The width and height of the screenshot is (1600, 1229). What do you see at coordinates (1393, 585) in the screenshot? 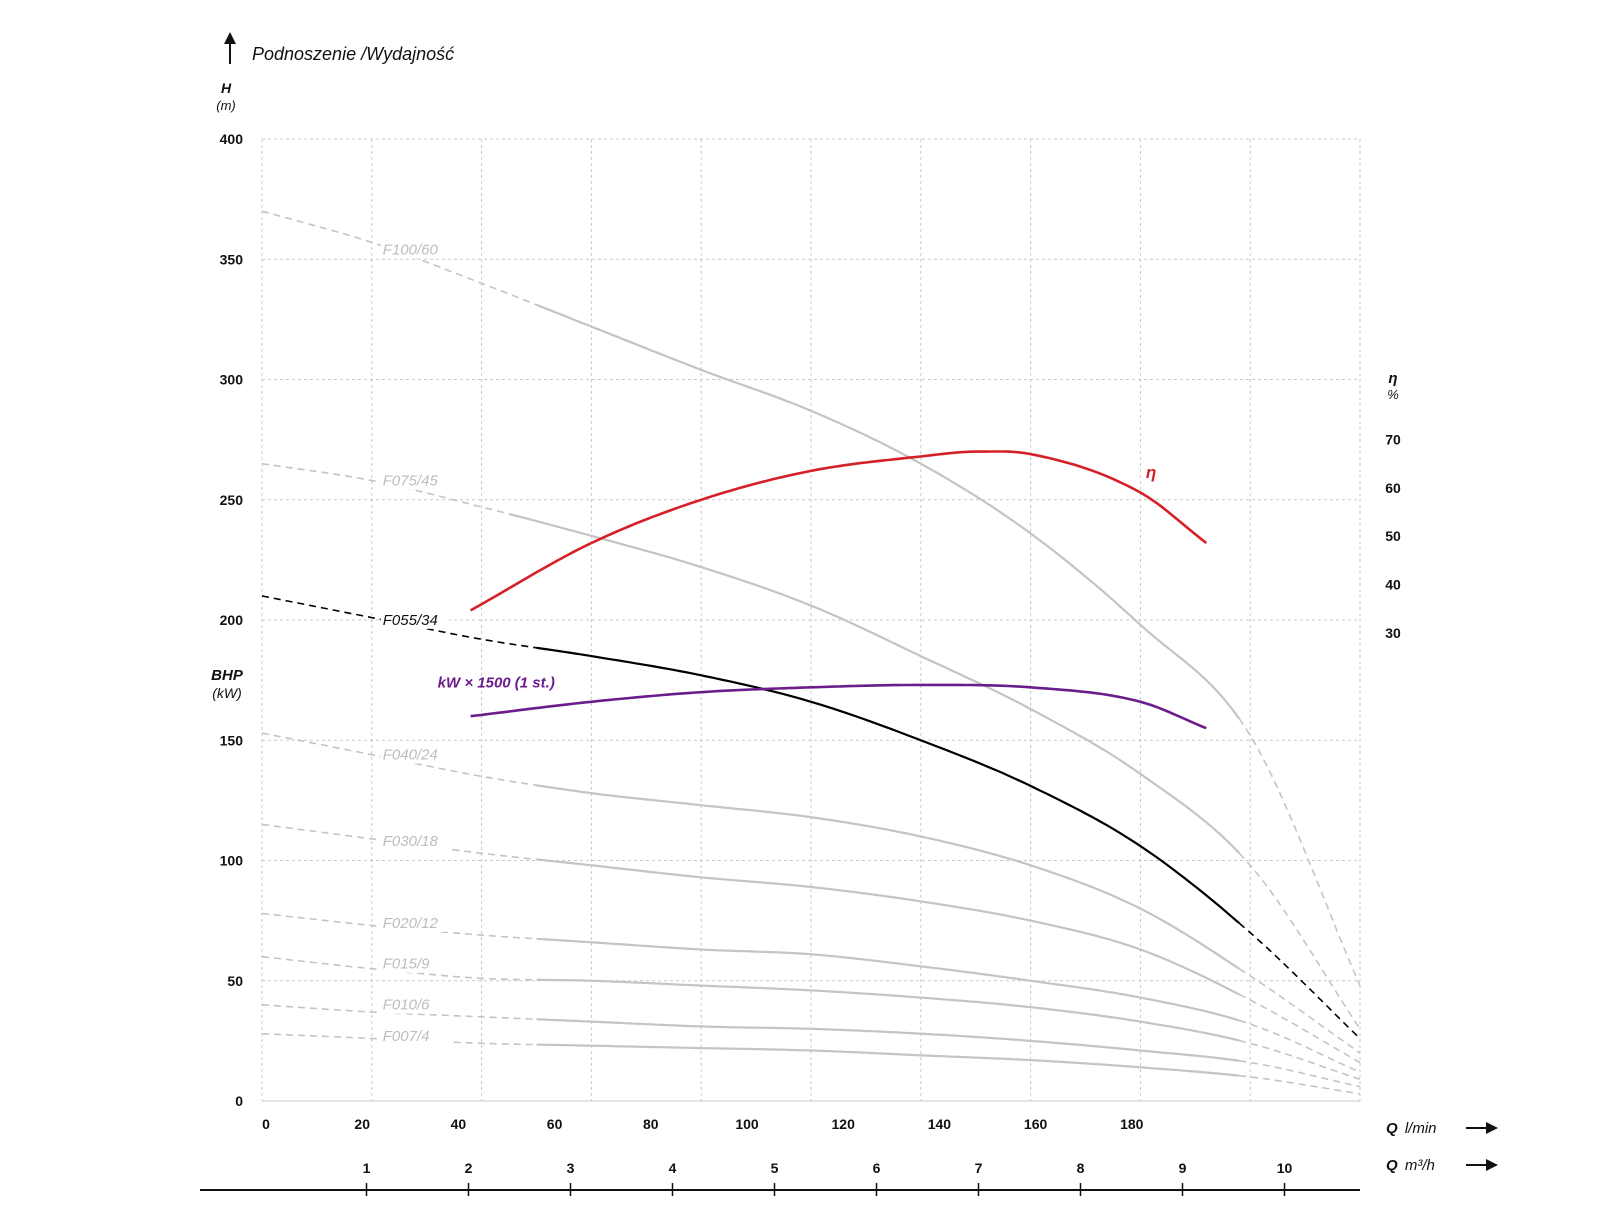
I see `y-right-tick-label: 40` at bounding box center [1393, 585].